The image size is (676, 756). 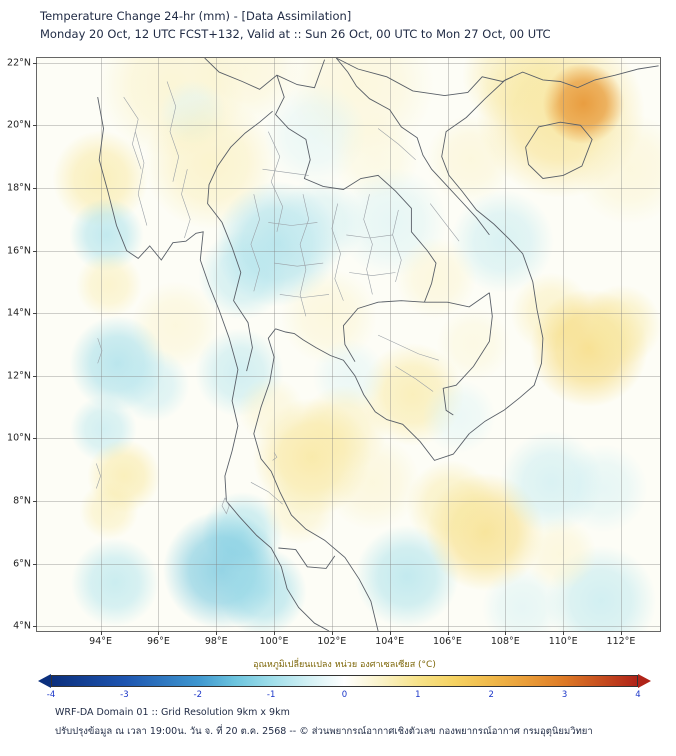 What do you see at coordinates (22, 501) in the screenshot?
I see `y-tick-label: 8°N` at bounding box center [22, 501].